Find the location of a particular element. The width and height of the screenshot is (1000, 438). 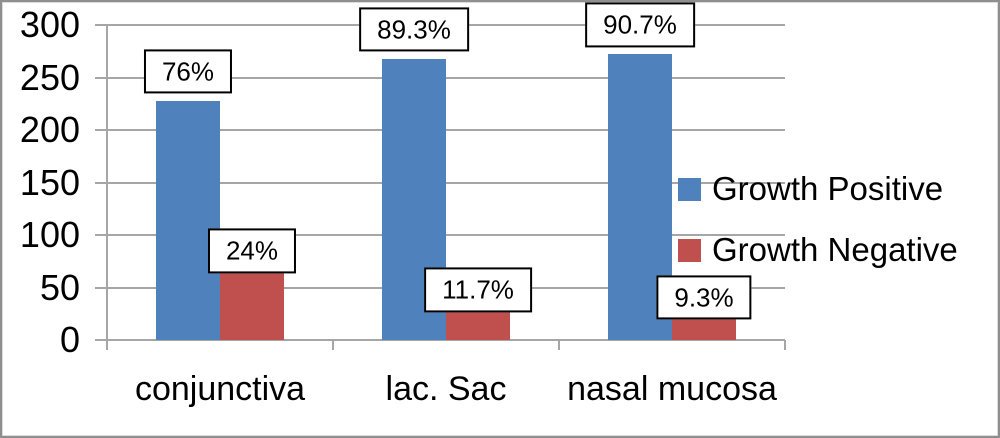

y-axis-tick-label: 200 is located at coordinates (49, 129).